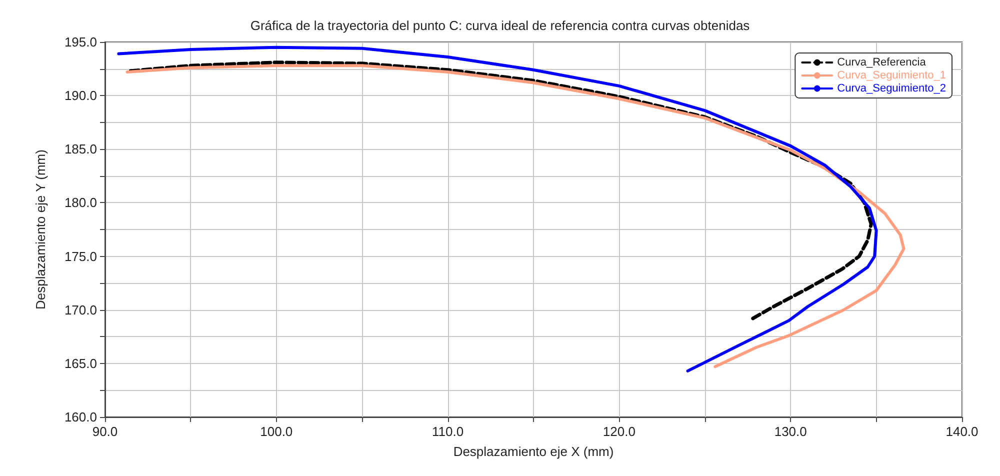  What do you see at coordinates (276, 431) in the screenshot?
I see `x-tick-label: 100.0` at bounding box center [276, 431].